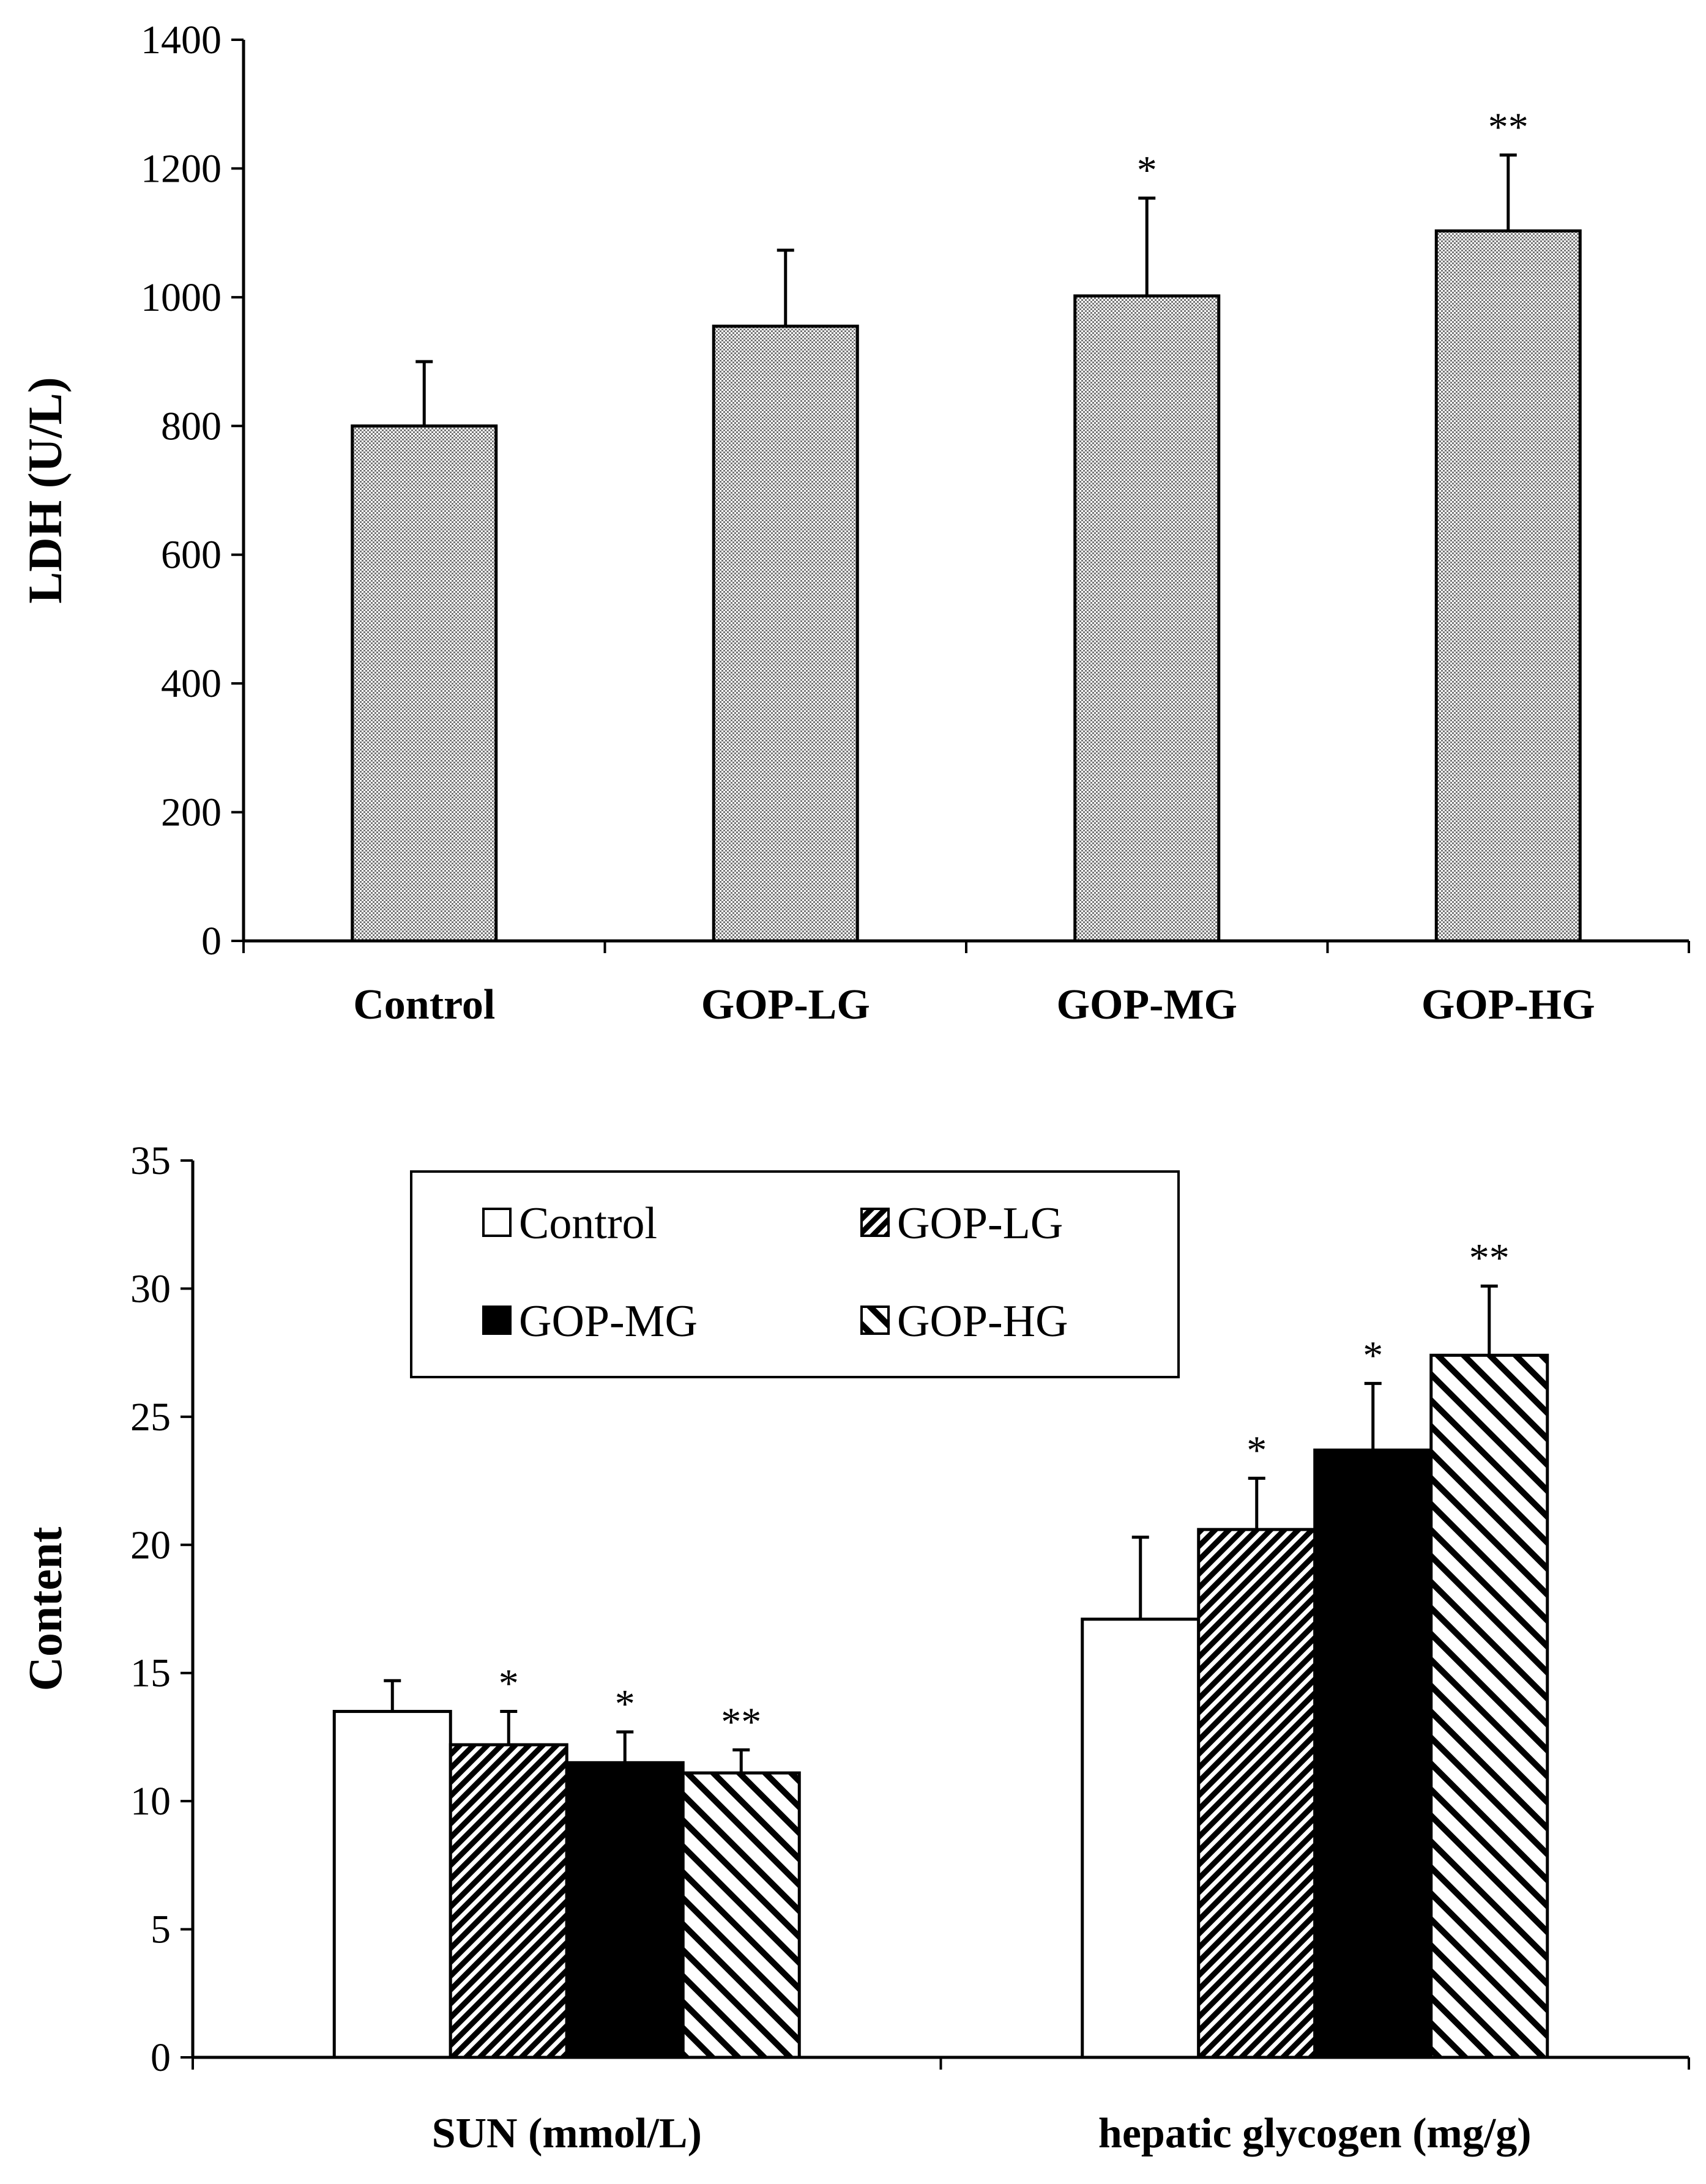 The image size is (1706, 2184). I want to click on y-tick-label: 1200, so click(182, 169).